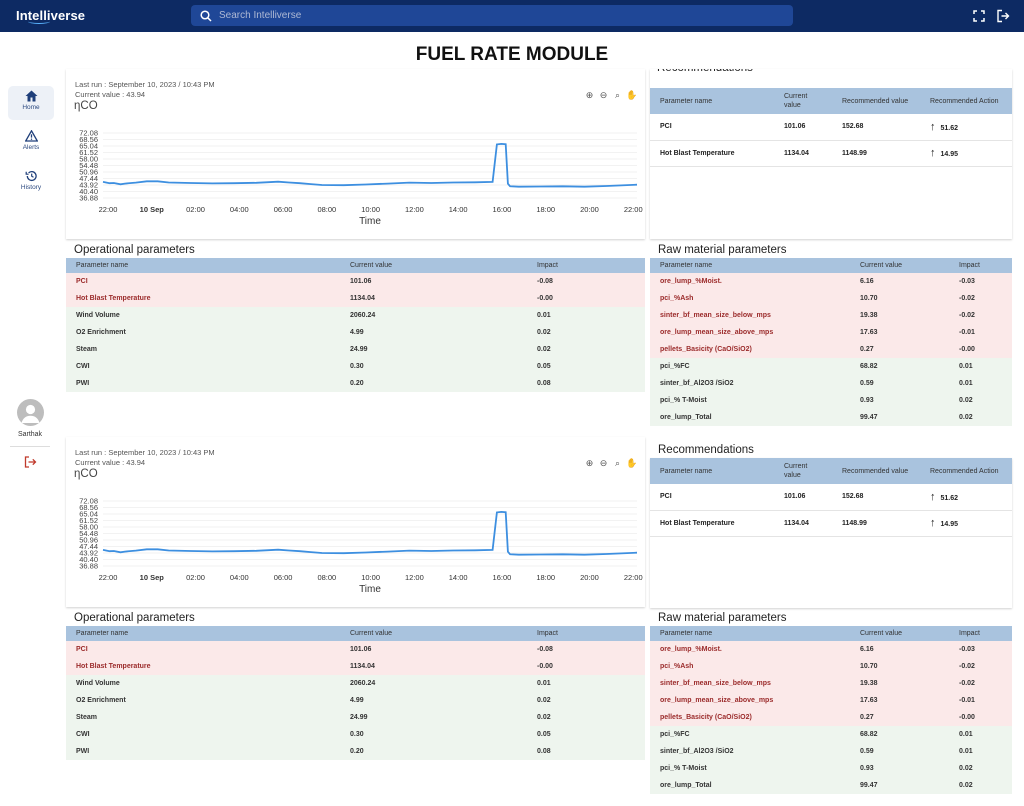 Image resolution: width=1024 pixels, height=806 pixels. Describe the element at coordinates (31, 103) in the screenshot. I see `sidebar-item-home: Home` at that location.